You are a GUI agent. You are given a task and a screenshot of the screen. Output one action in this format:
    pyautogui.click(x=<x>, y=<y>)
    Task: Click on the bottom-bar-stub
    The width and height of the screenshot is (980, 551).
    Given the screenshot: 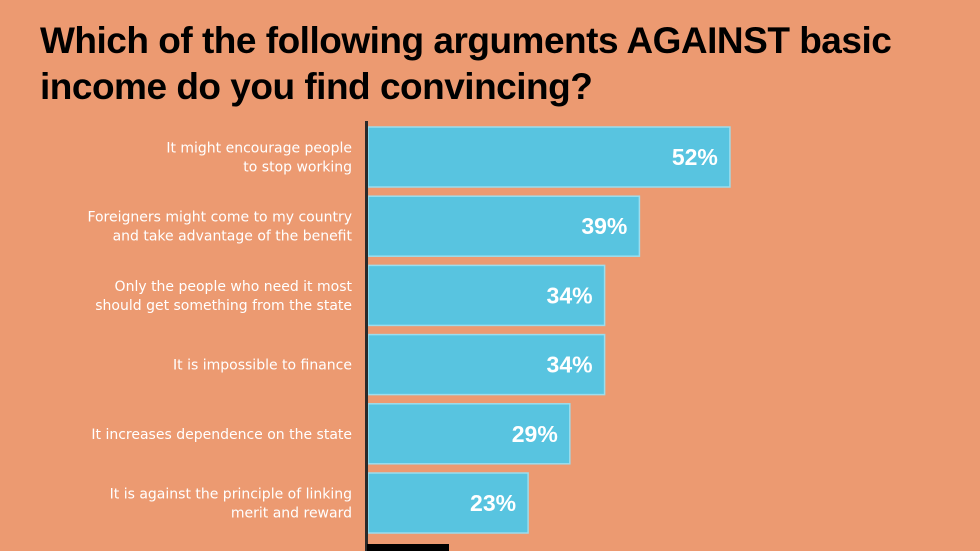 What is the action you would take?
    pyautogui.click(x=408, y=547)
    